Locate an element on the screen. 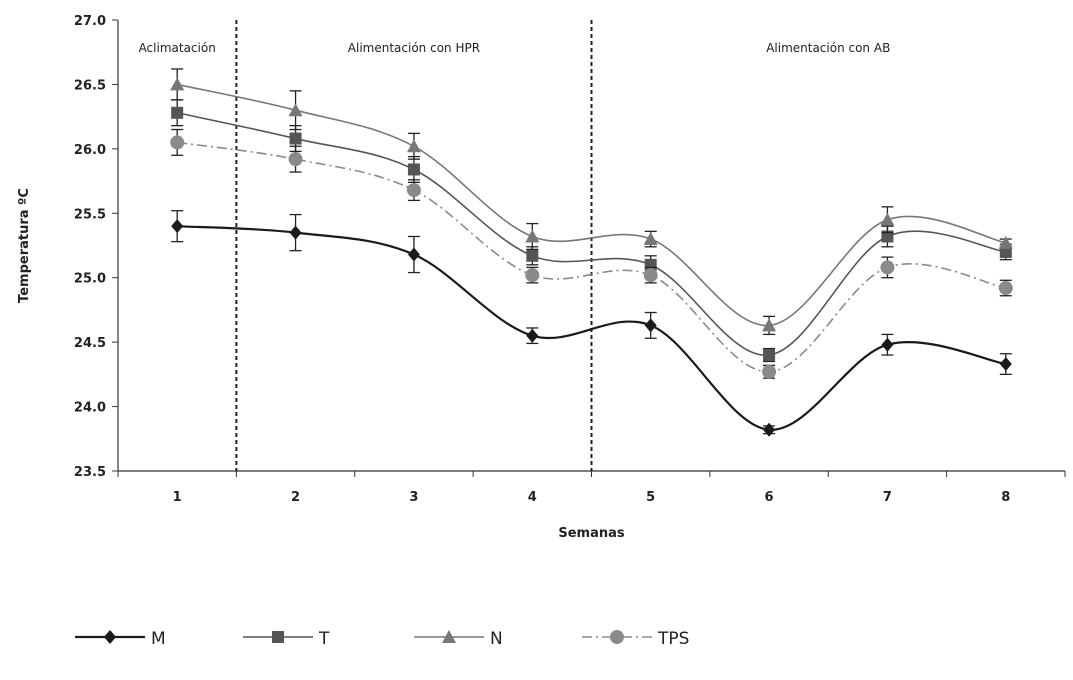  legend: M T N TPS is located at coordinates (382, 639).